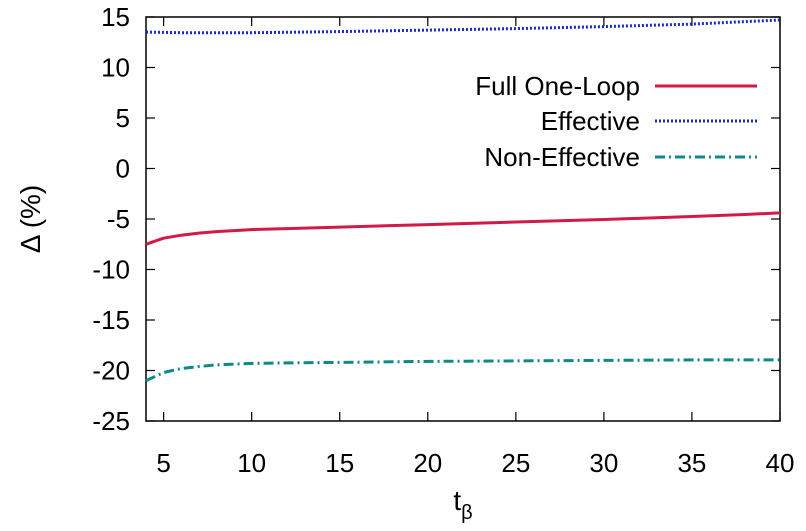 Image resolution: width=806 pixels, height=531 pixels. I want to click on y-tick-label: -5, so click(118, 219).